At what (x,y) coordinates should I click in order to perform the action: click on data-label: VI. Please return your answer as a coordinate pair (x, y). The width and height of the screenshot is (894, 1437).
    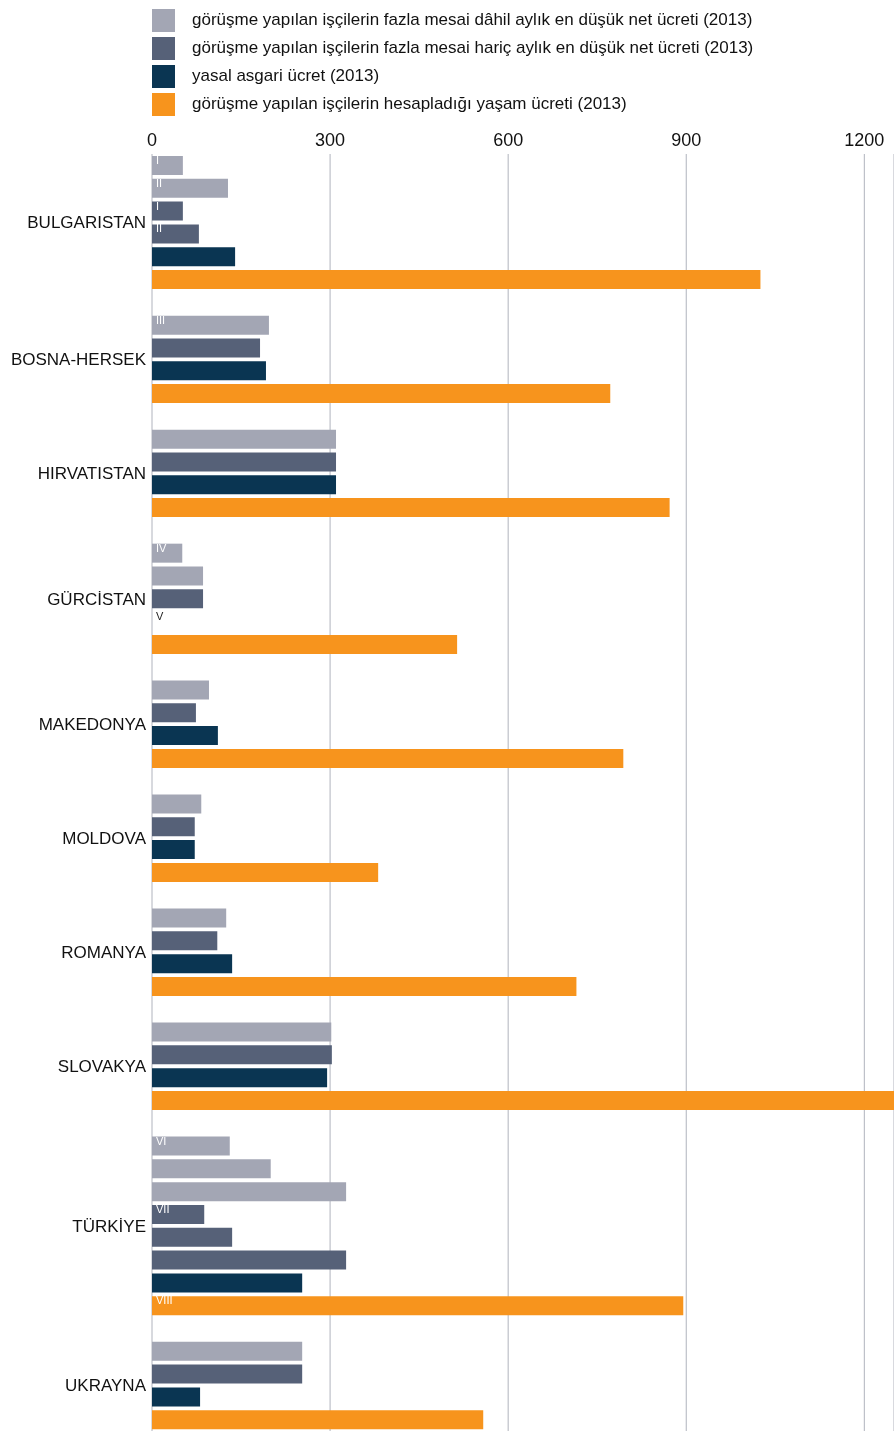
    Looking at the image, I should click on (161, 1140).